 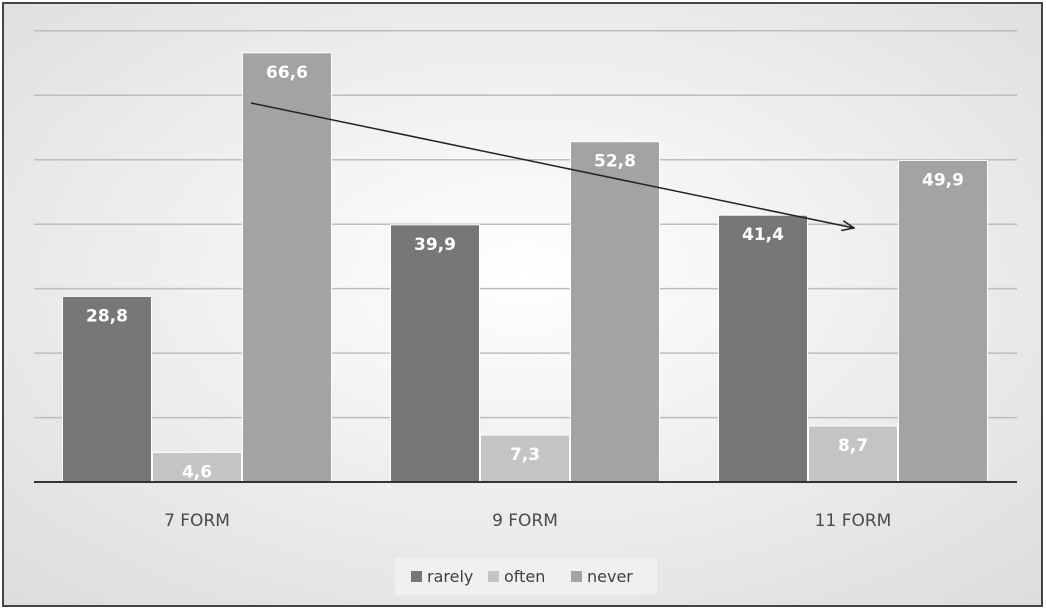 I want to click on data-label: 28,8, so click(x=107, y=316).